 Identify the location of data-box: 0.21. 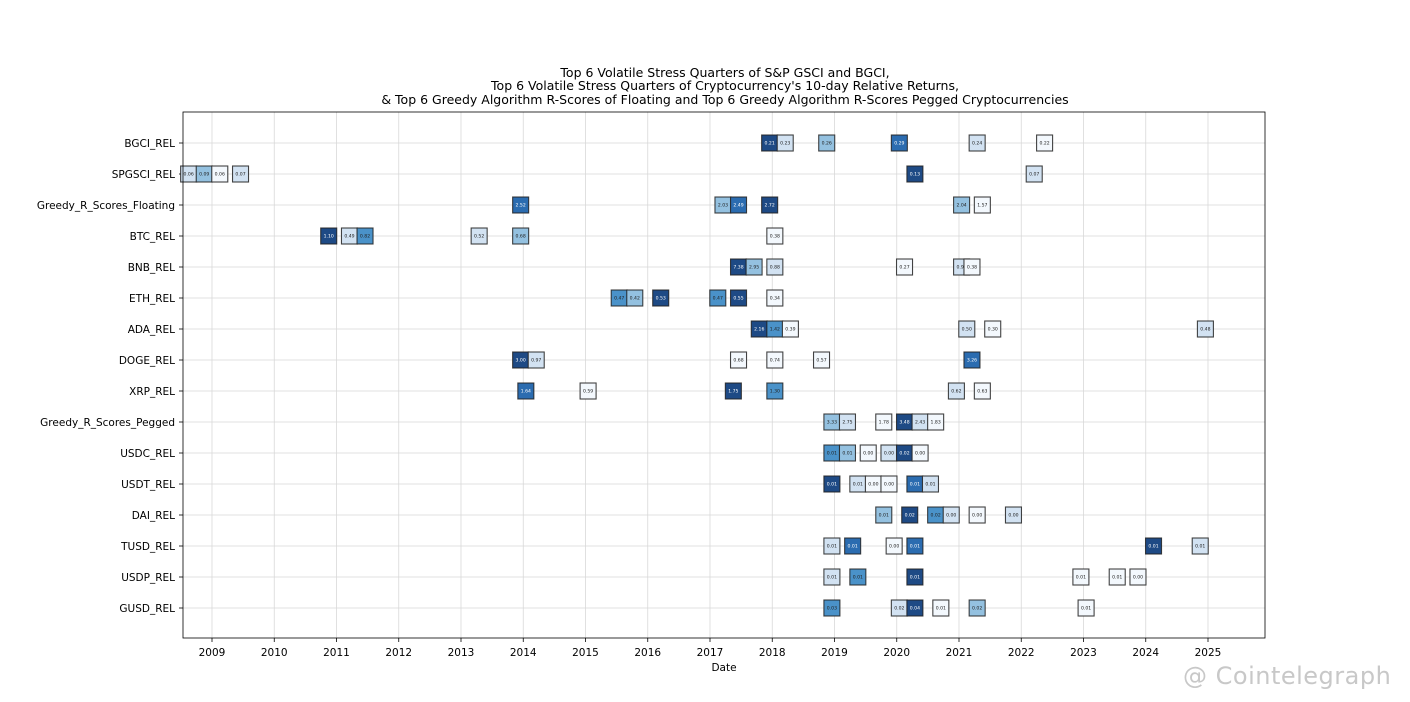
(770, 143).